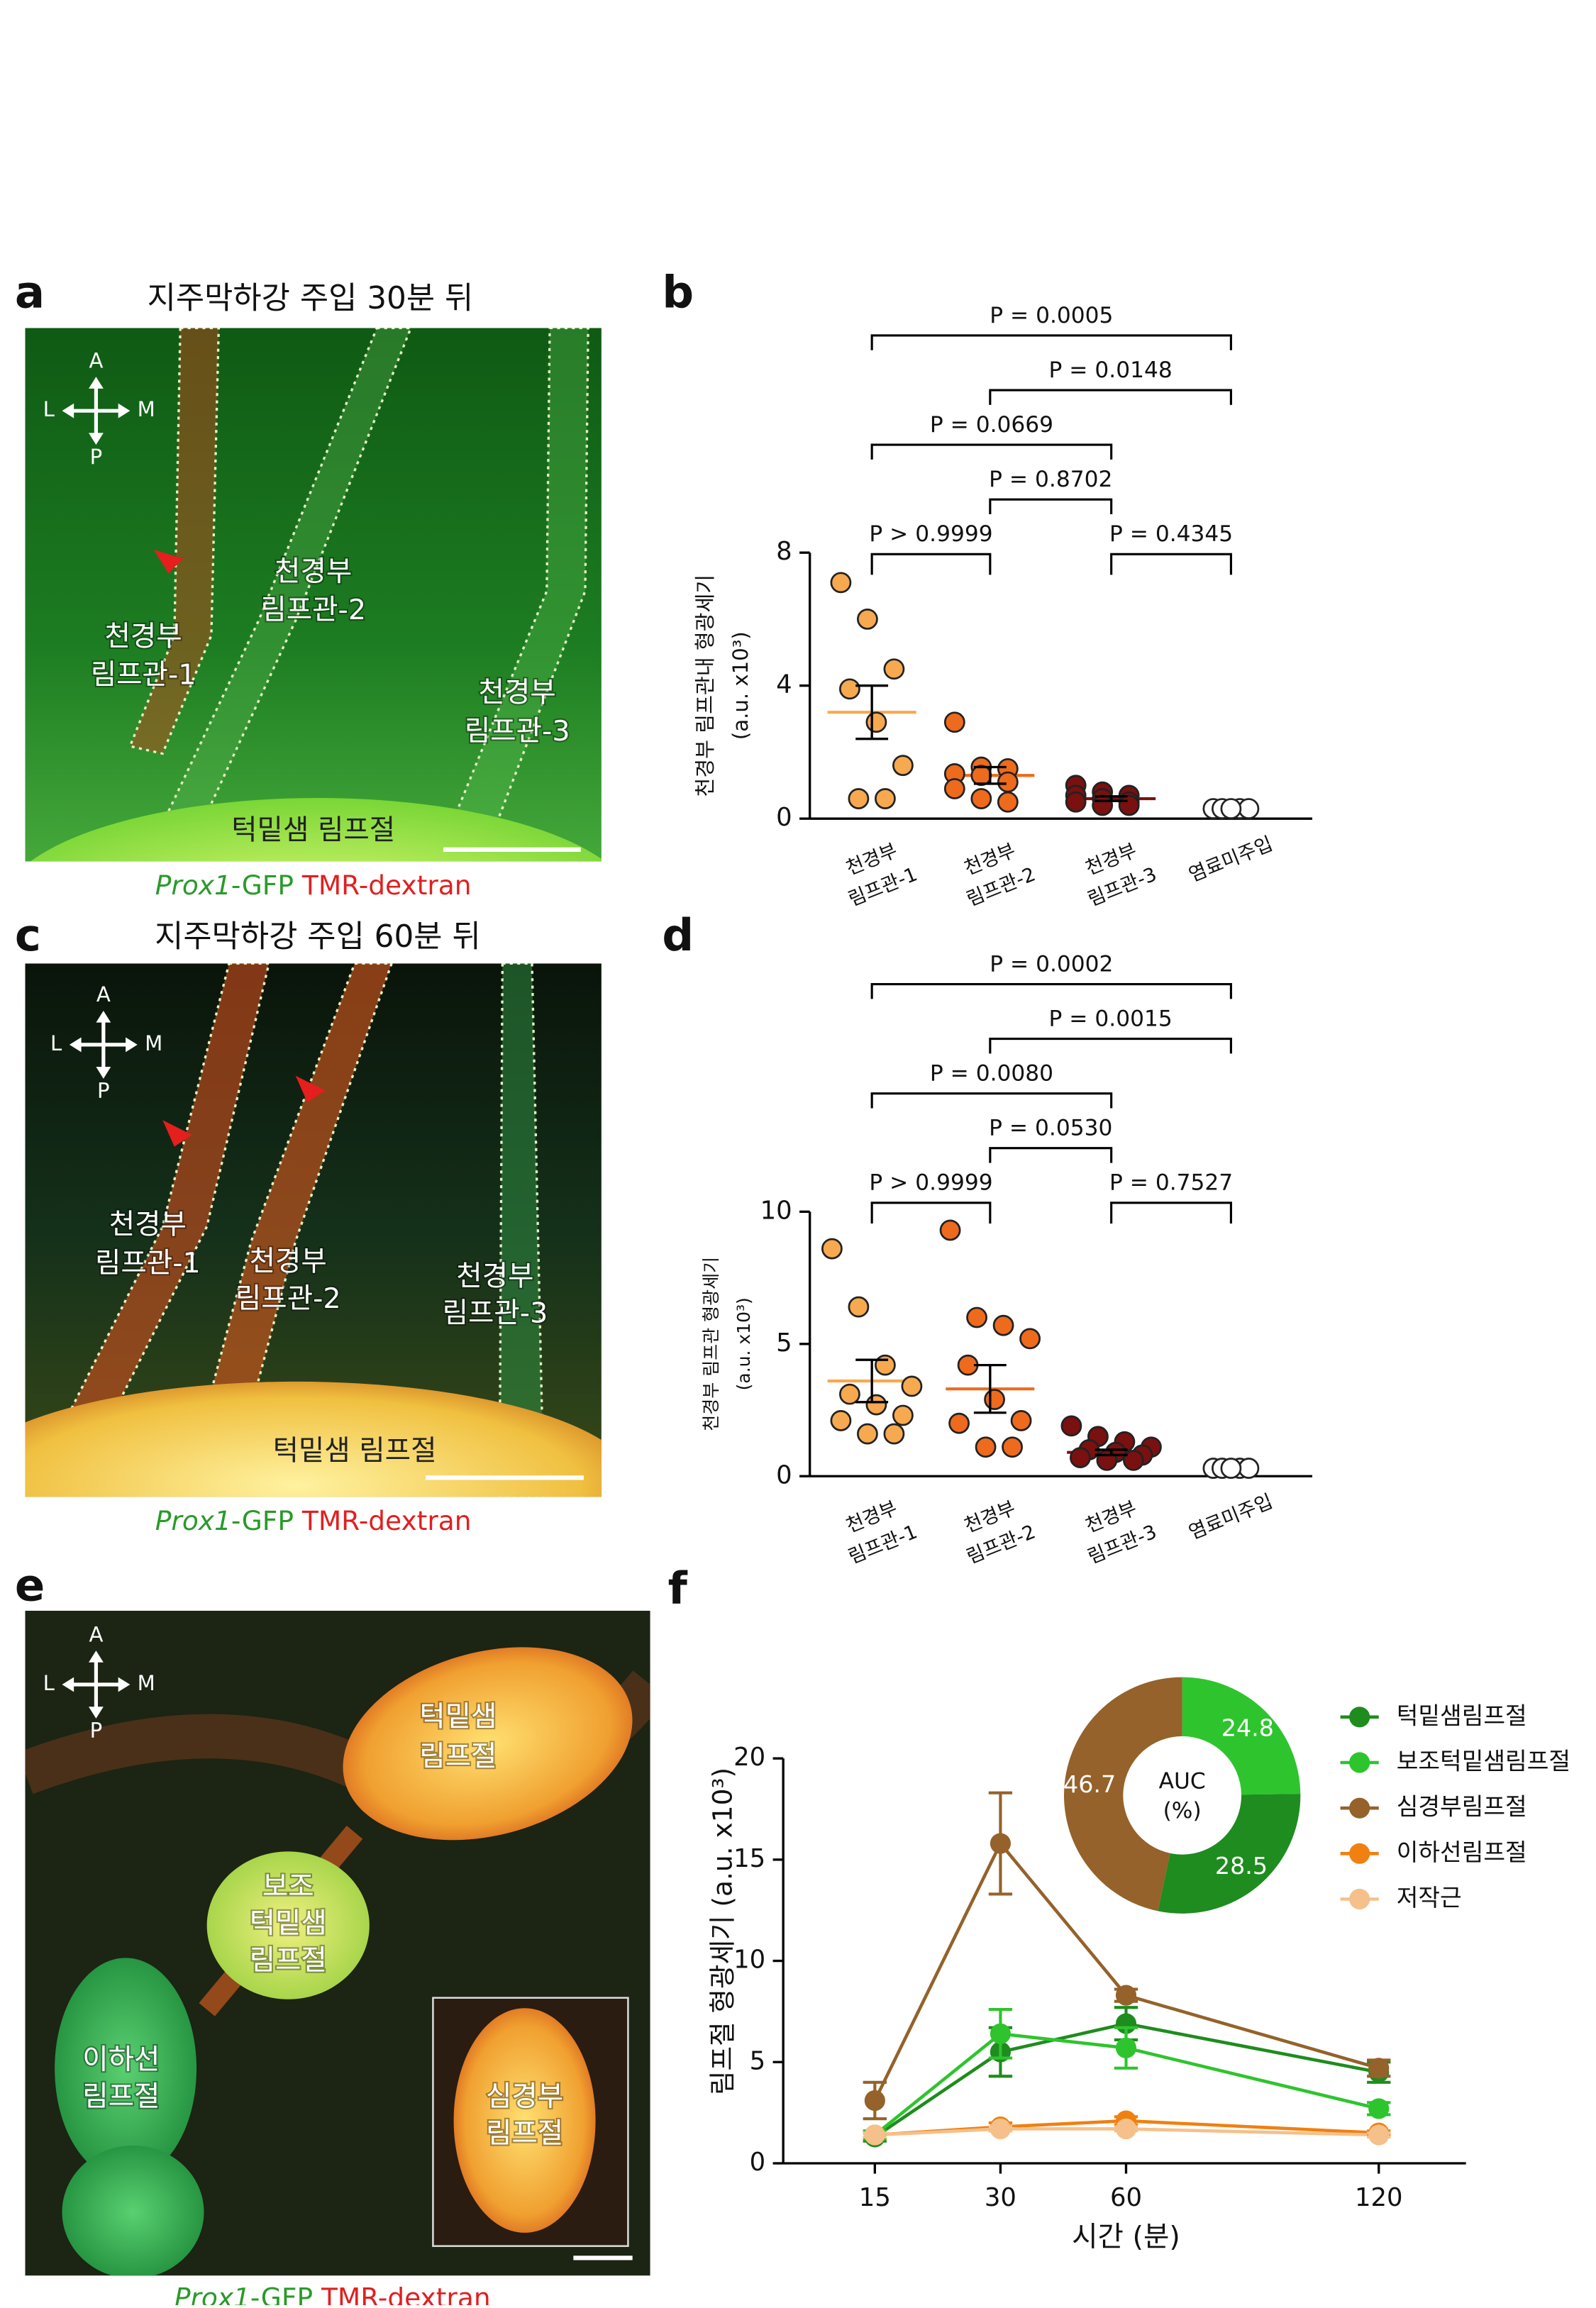 Image resolution: width=1596 pixels, height=2308 pixels. What do you see at coordinates (1089, 1784) in the screenshot?
I see `donut-label: 46.7` at bounding box center [1089, 1784].